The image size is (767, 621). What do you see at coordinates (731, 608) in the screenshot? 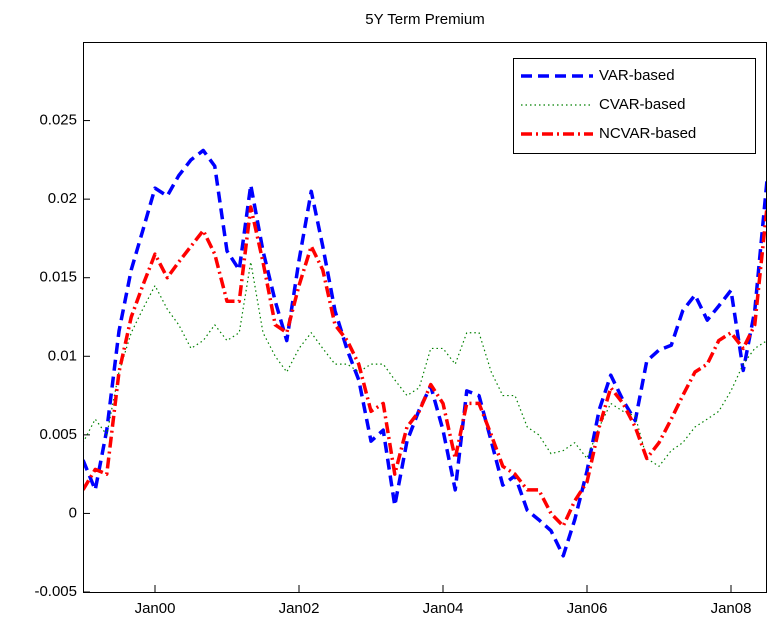
I see `x-tick-label: Jan08` at bounding box center [731, 608].